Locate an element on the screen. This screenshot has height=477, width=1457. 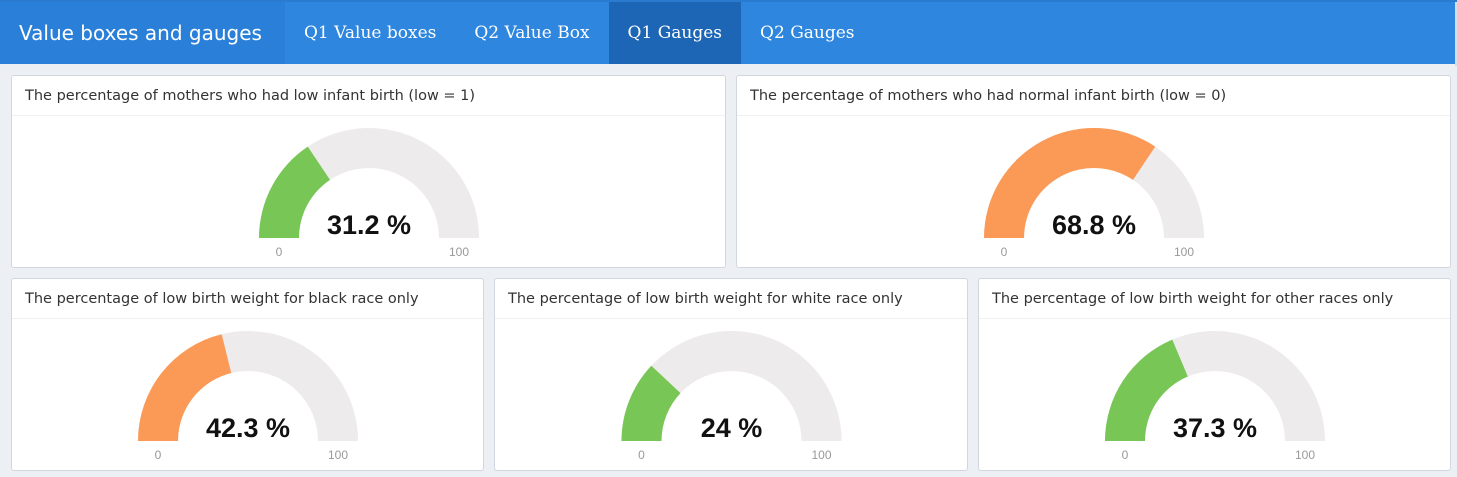
gauge-value-label: 68.8 % is located at coordinates (1094, 225).